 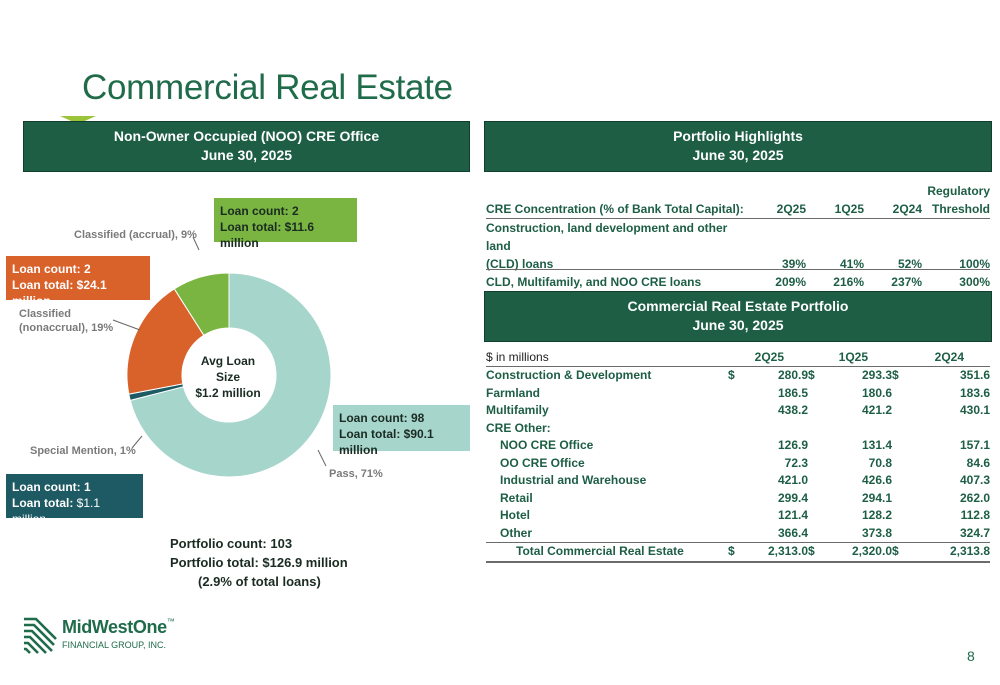 What do you see at coordinates (66, 321) in the screenshot?
I see `nonaccrual-segment-label: Classified (nonaccrual), 19%` at bounding box center [66, 321].